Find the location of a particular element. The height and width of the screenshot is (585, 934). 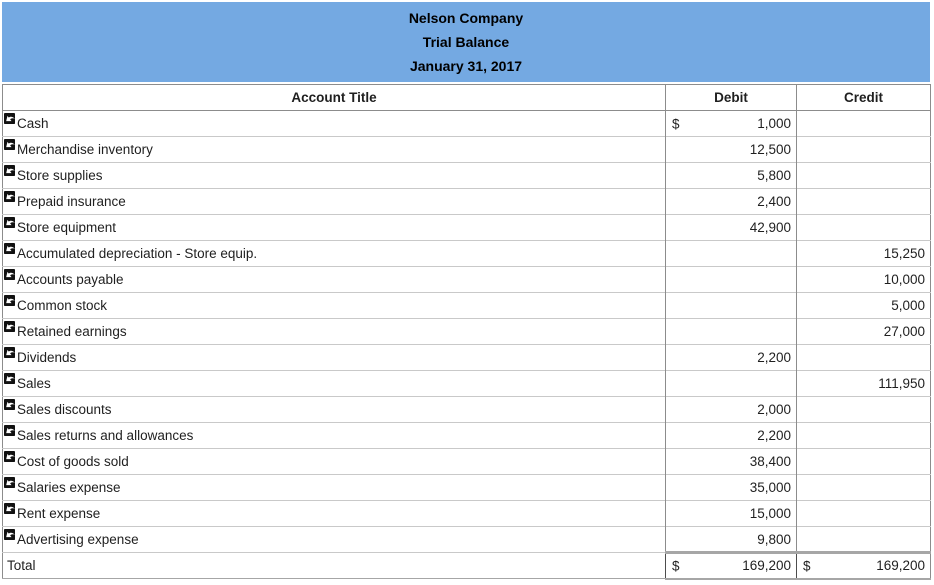

credit-cell: 15,250 is located at coordinates (863, 253).